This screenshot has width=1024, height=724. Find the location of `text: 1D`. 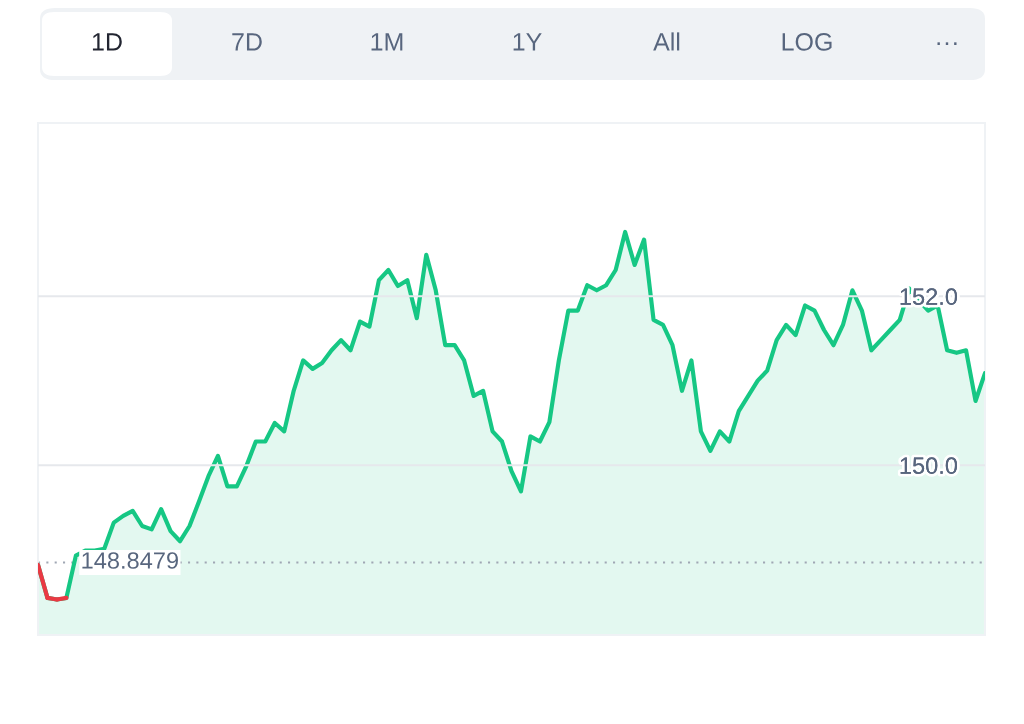

text: 1D is located at coordinates (107, 42).